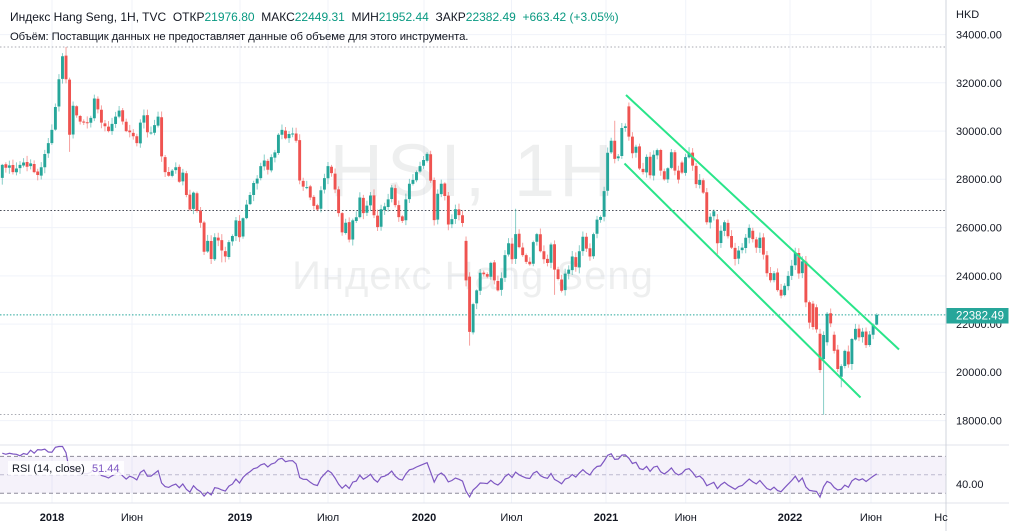  Describe the element at coordinates (979, 373) in the screenshot. I see `svg-text: 20000.00` at that location.